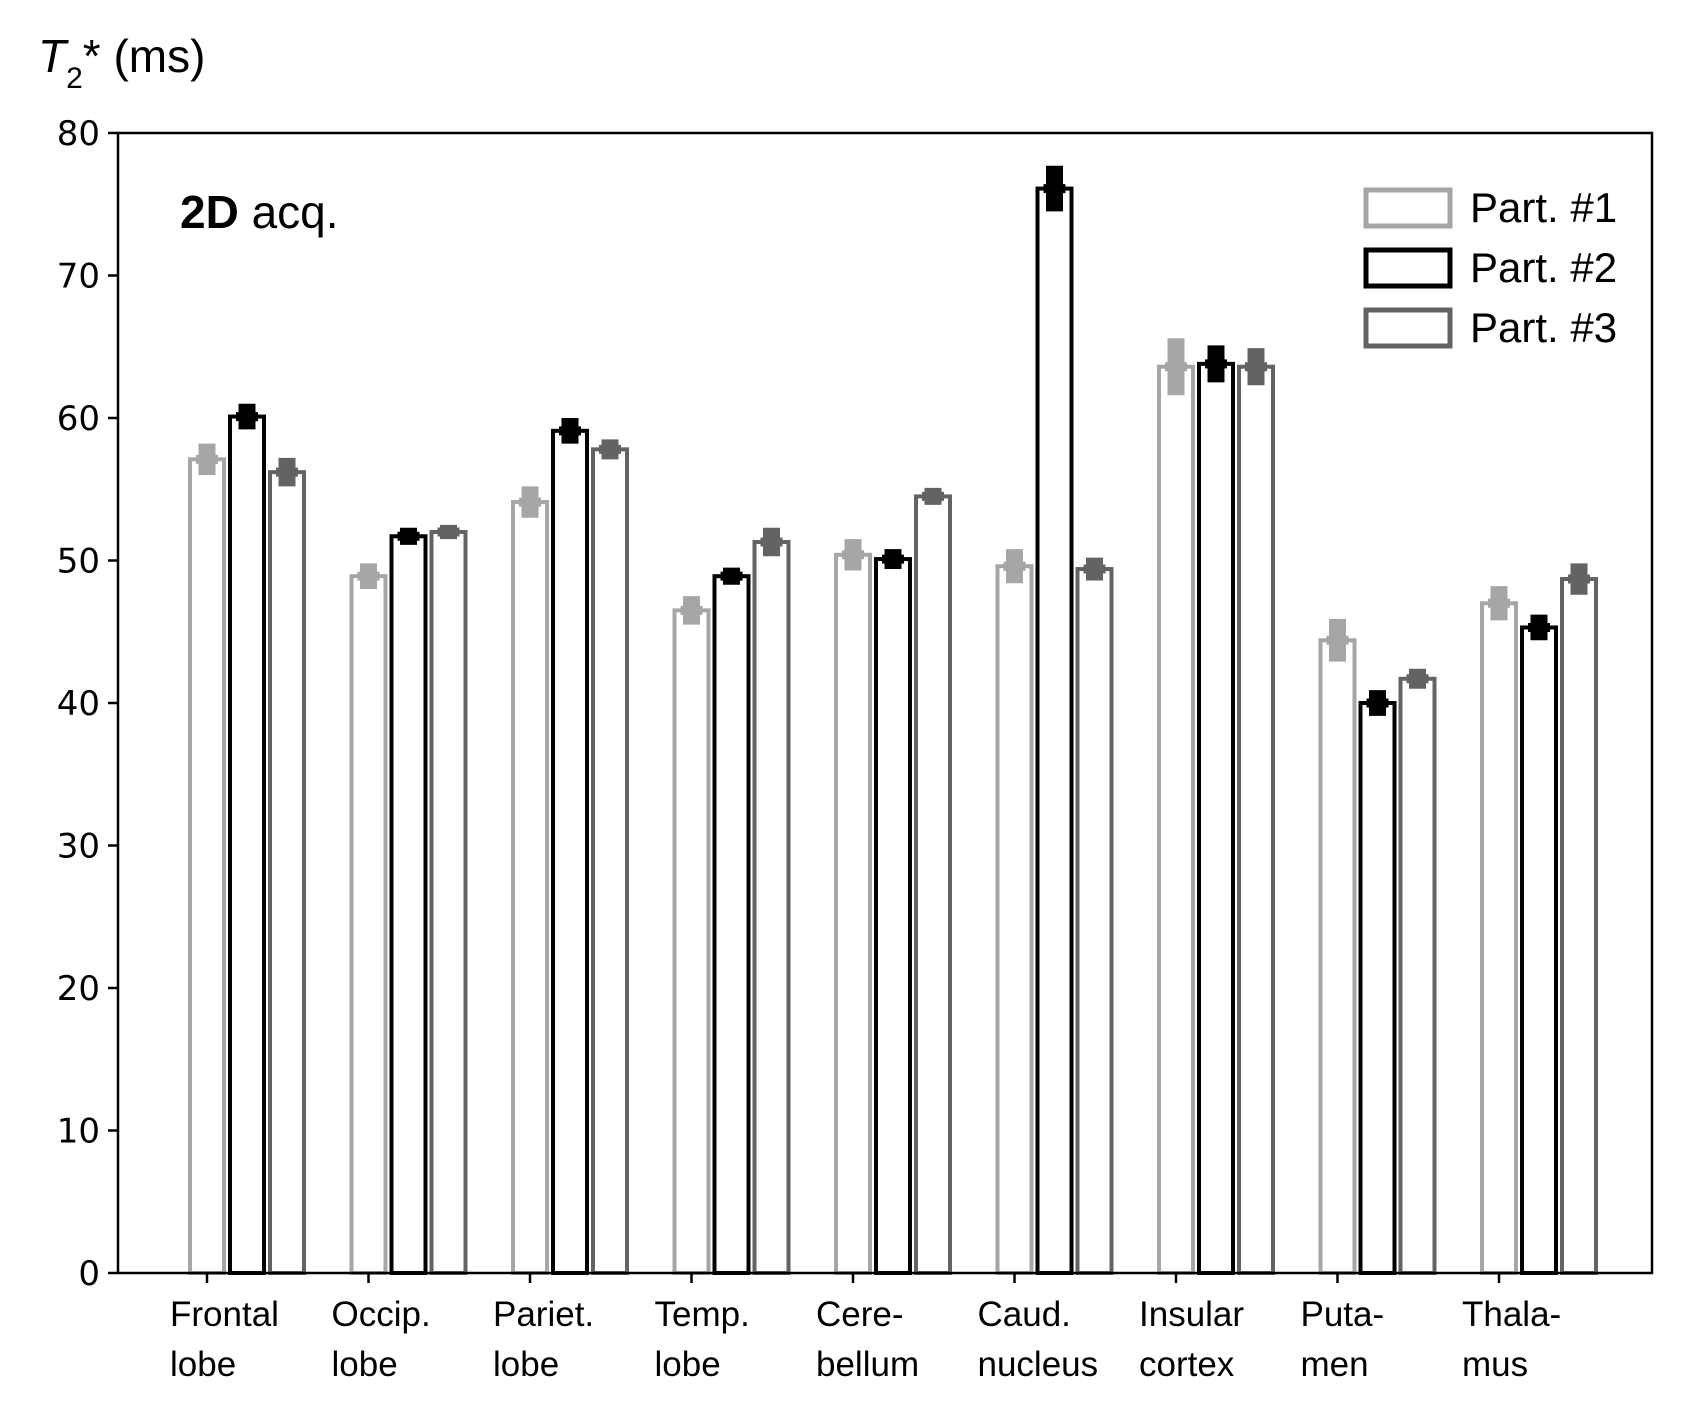 This screenshot has width=1681, height=1408. I want to click on x-tick-label: Temp., so click(702, 1314).